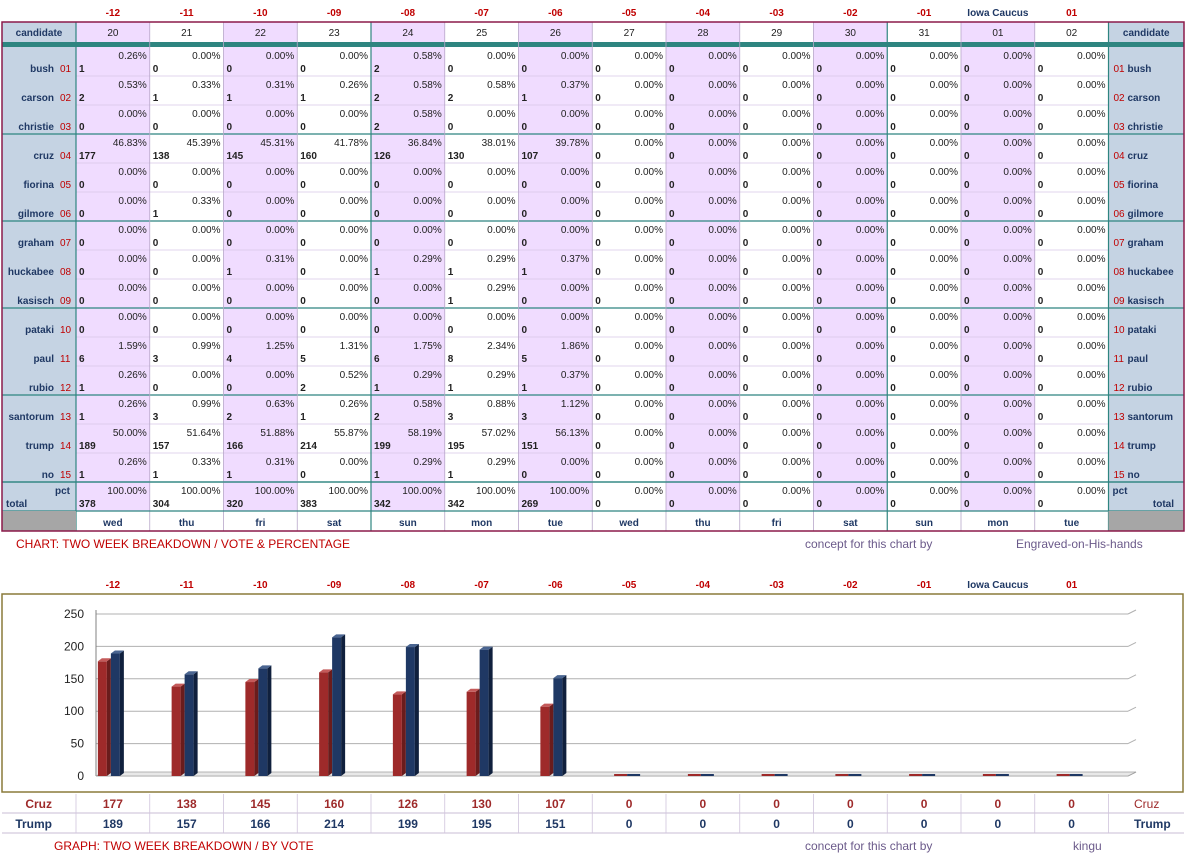 Image resolution: width=1187 pixels, height=855 pixels. What do you see at coordinates (16, 504) in the screenshot?
I see `totals-label-left: total` at bounding box center [16, 504].